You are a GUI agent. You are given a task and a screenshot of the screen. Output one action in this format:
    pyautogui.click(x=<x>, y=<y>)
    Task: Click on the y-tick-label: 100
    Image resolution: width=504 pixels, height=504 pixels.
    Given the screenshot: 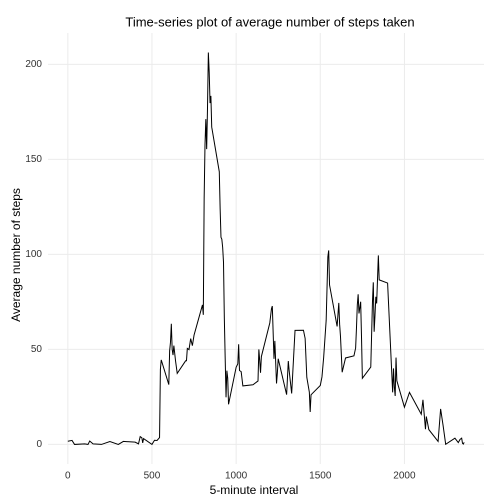 What is the action you would take?
    pyautogui.click(x=33, y=254)
    